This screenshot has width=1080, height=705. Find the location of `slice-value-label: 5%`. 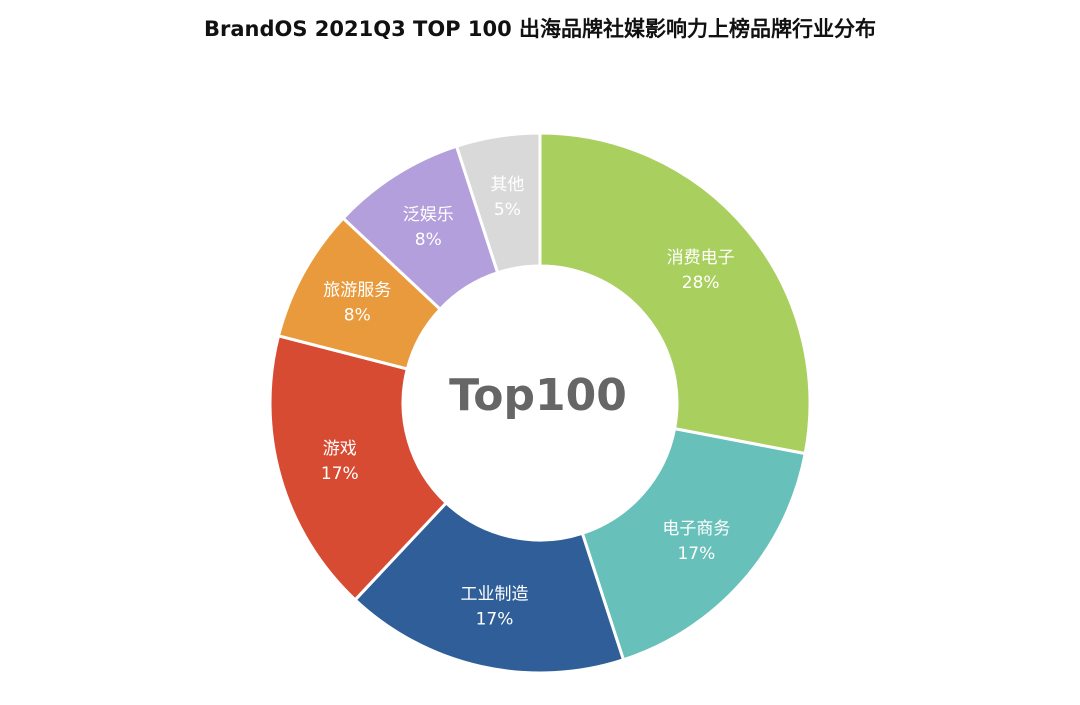

slice-value-label: 5% is located at coordinates (507, 210).